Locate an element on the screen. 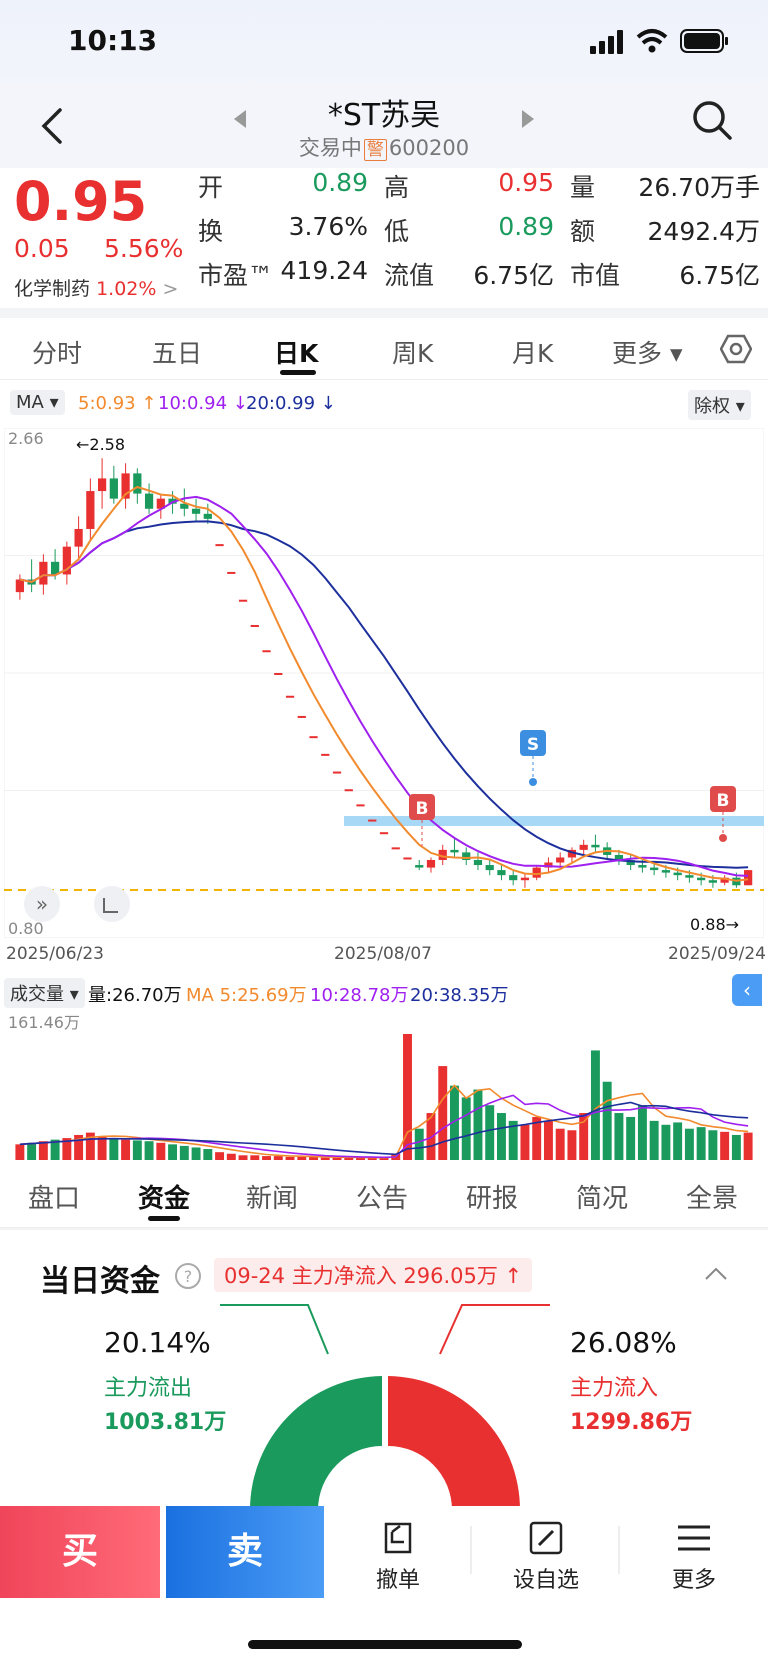  ma-selector: MA ▾ is located at coordinates (37, 402).